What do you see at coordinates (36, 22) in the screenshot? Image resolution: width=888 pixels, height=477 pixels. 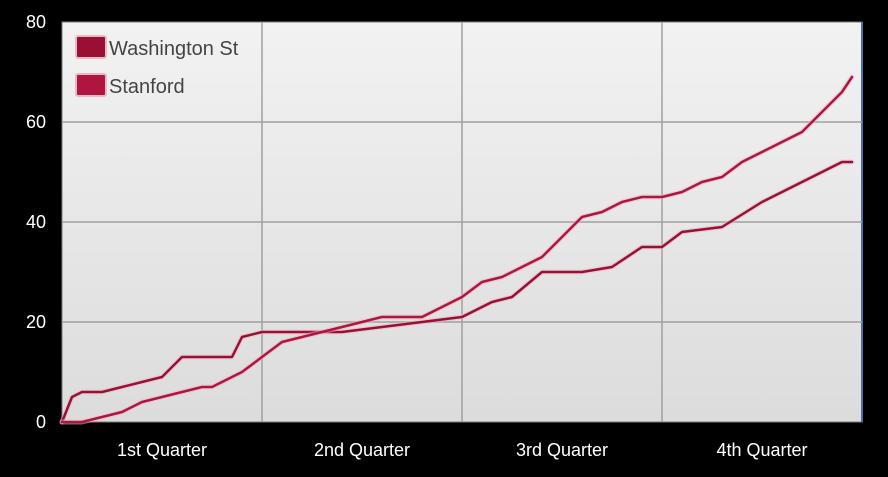 I see `y-tick-label: 80` at bounding box center [36, 22].